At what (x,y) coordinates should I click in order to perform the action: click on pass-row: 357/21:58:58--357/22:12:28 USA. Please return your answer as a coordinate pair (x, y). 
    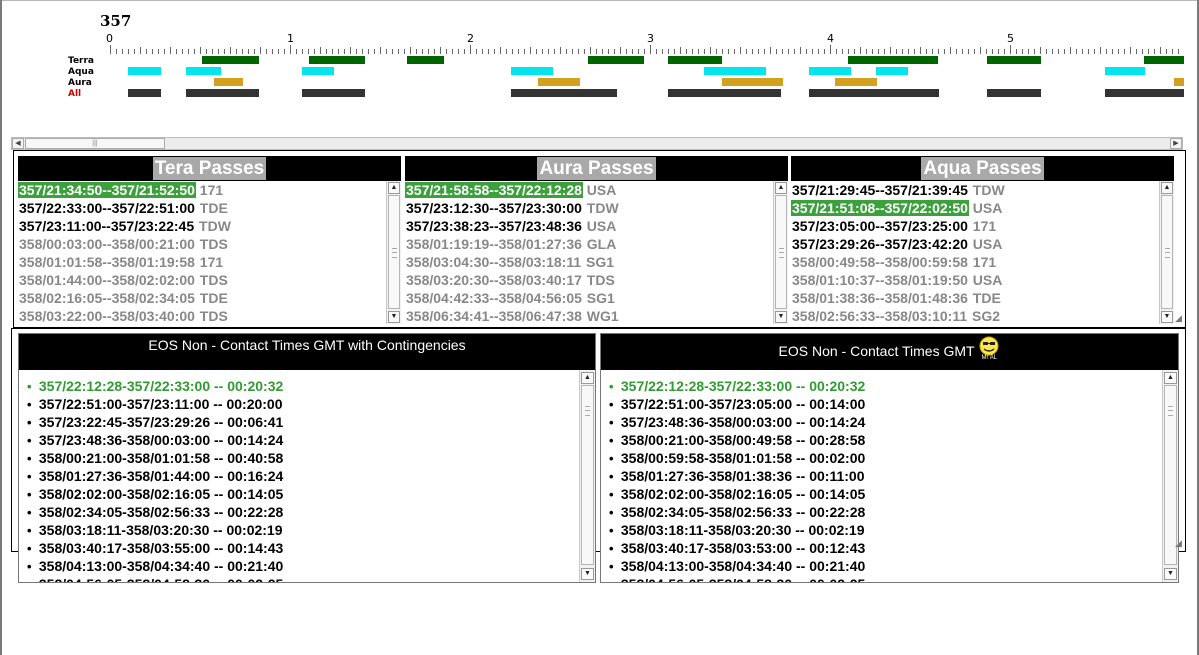
    Looking at the image, I should click on (596, 190).